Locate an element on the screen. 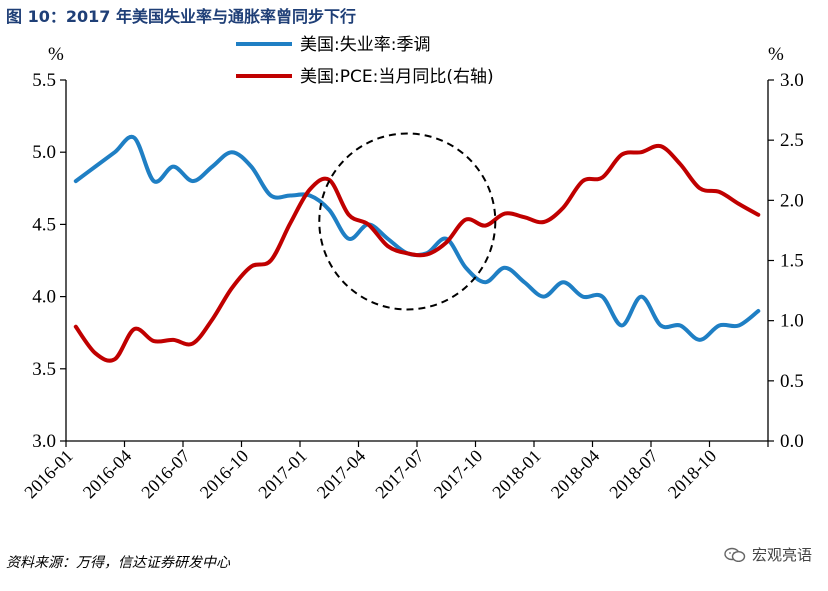 The width and height of the screenshot is (828, 591). page-title: 图 10：2017 年美国失业率与通胀率曾同步下行 is located at coordinates (181, 16).